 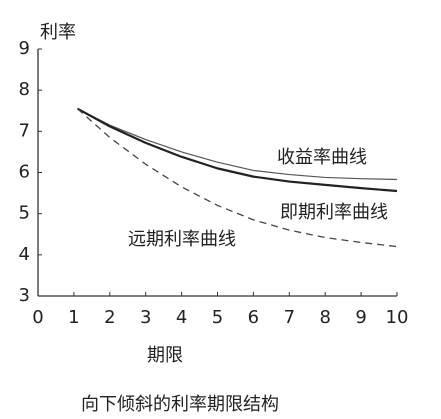 I want to click on x-tick-label: 1, so click(x=73, y=317).